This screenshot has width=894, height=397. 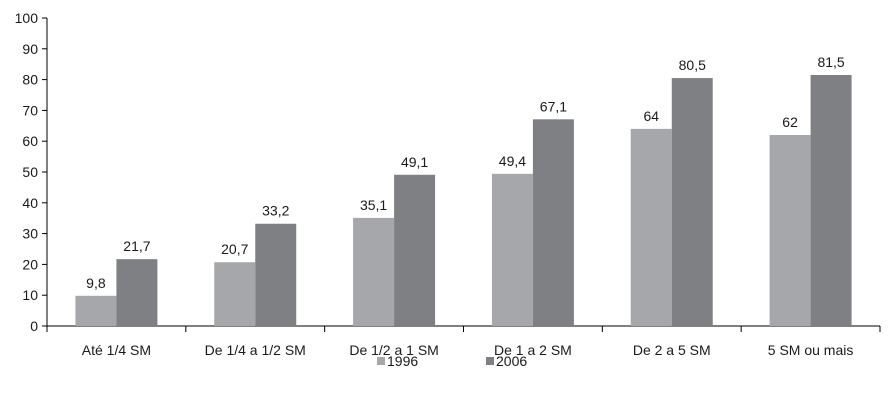 I want to click on category-label: De 1/2 a 1 SM, so click(x=394, y=350).